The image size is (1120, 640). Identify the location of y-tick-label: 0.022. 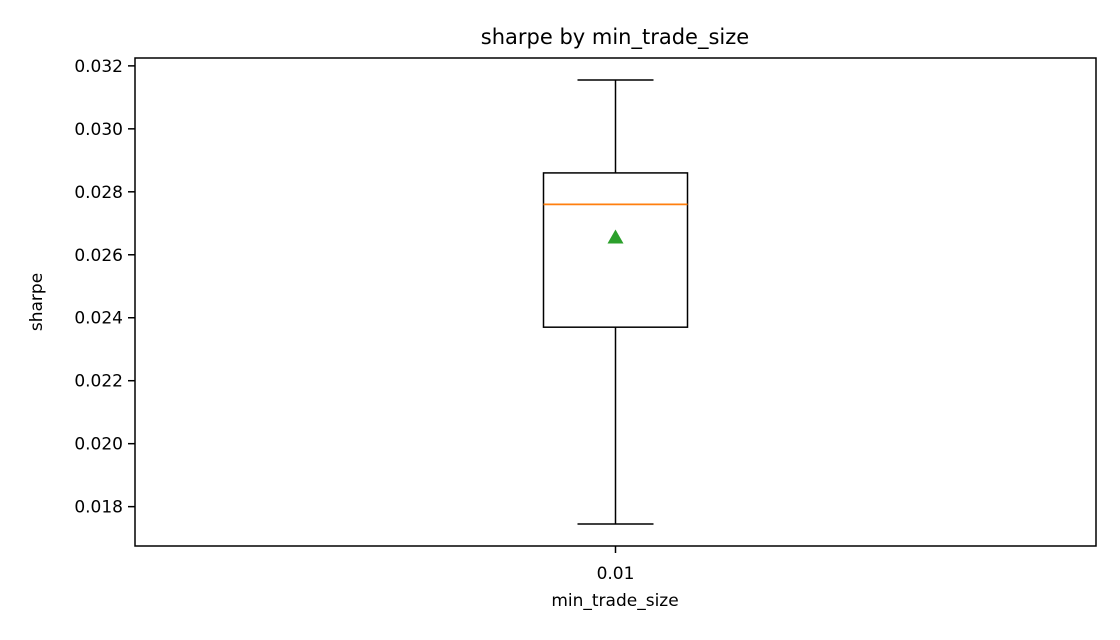
(98, 382).